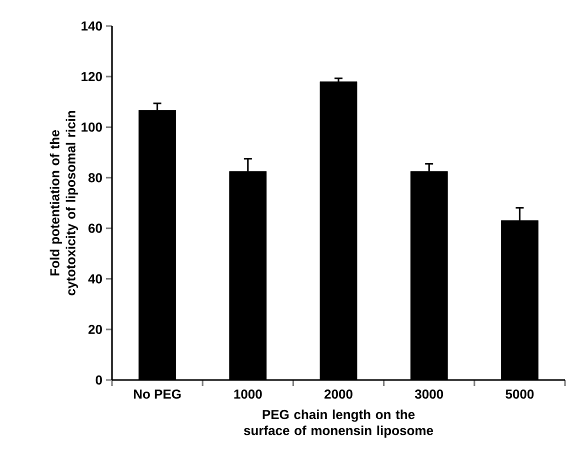  Describe the element at coordinates (248, 394) in the screenshot. I see `x-tick-label: 1000` at that location.